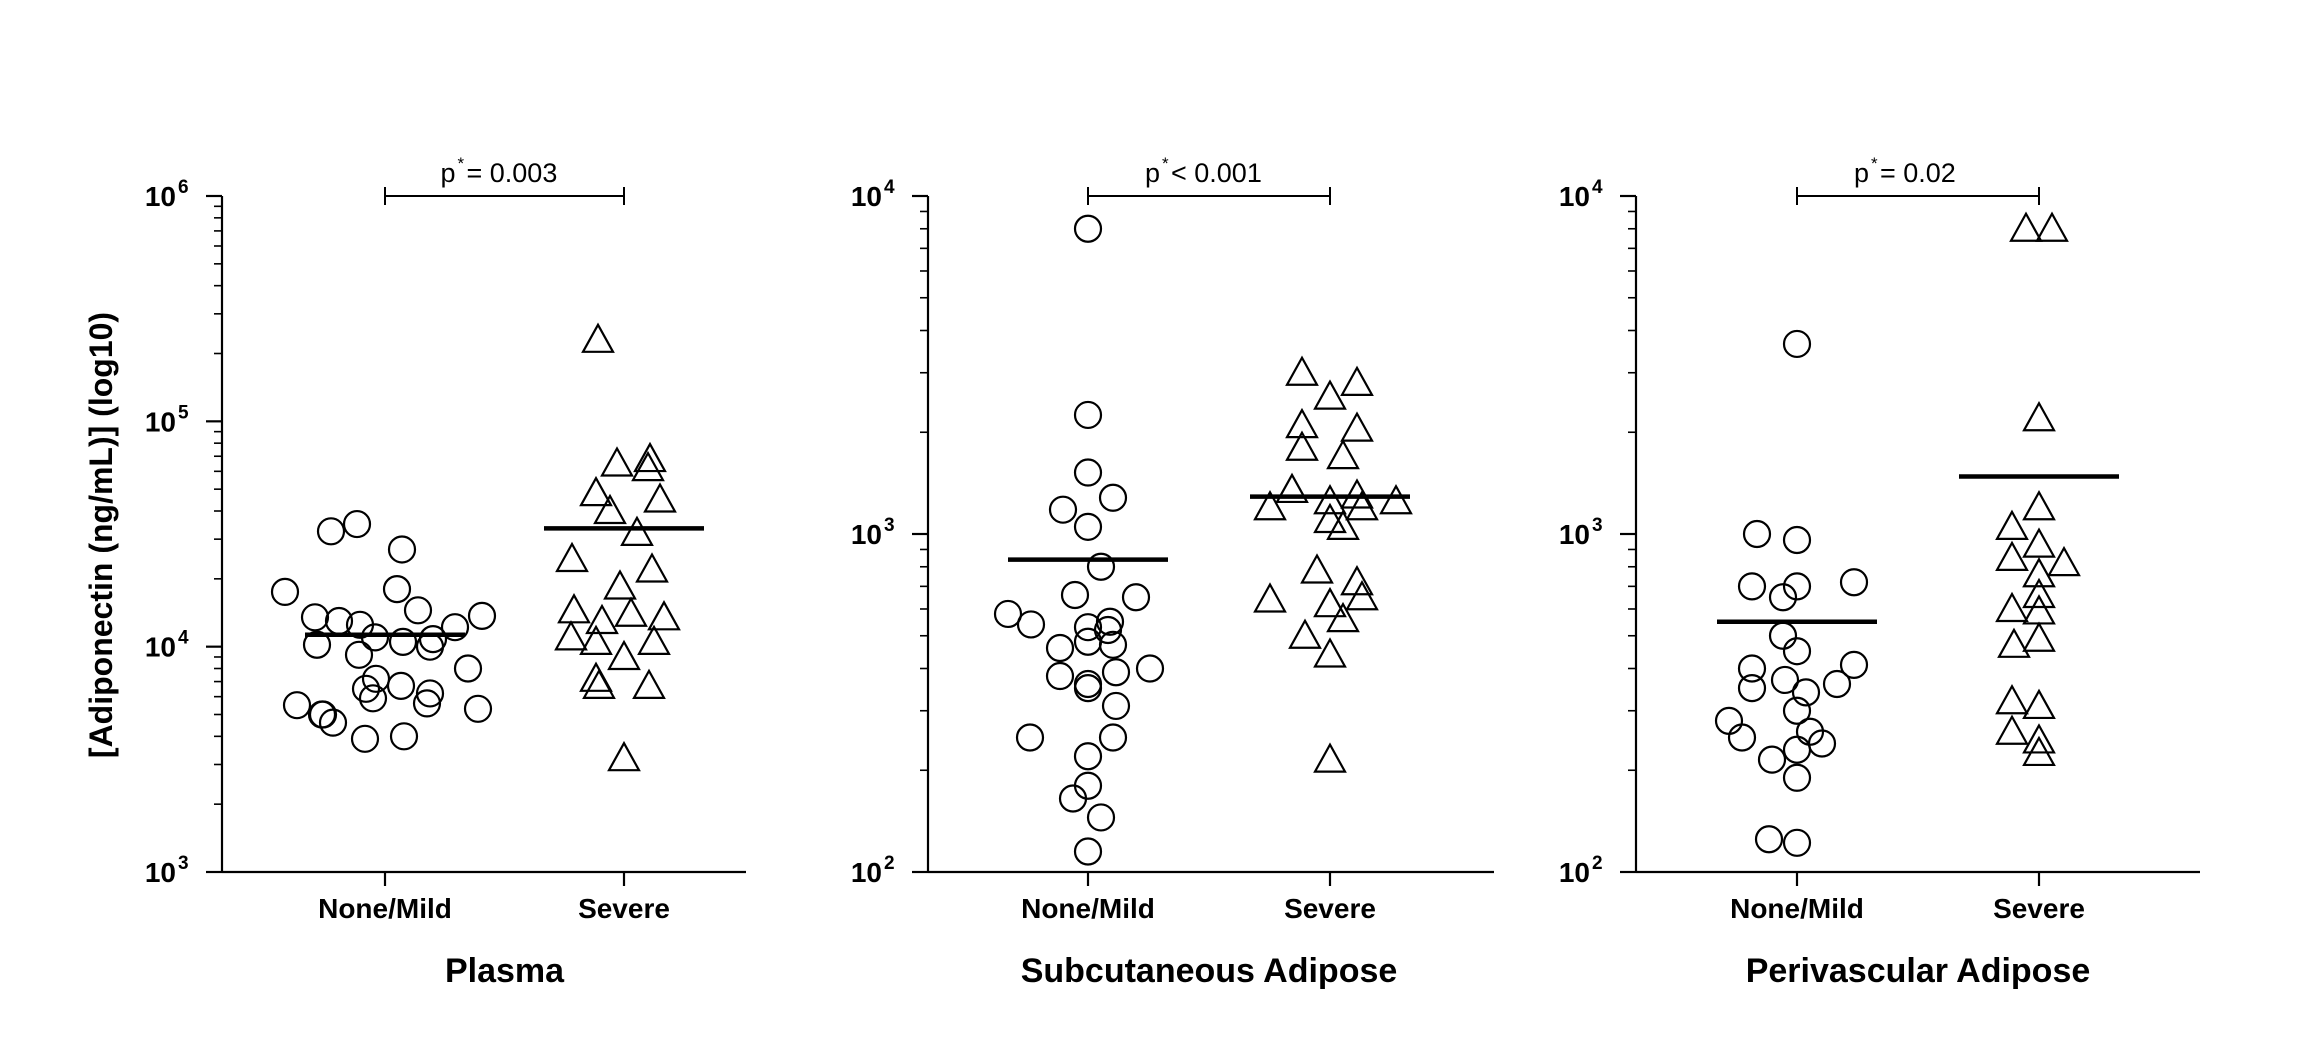 Image resolution: width=2321 pixels, height=1056 pixels. What do you see at coordinates (1088, 908) in the screenshot?
I see `x-category-label: None/Mild` at bounding box center [1088, 908].